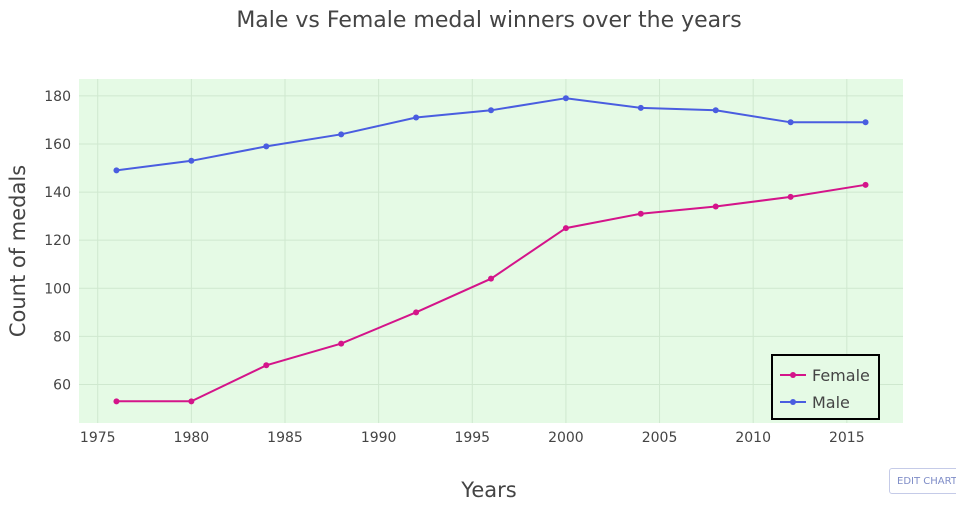 The width and height of the screenshot is (956, 505). What do you see at coordinates (98, 438) in the screenshot?
I see `x-tick-label: 1975` at bounding box center [98, 438].